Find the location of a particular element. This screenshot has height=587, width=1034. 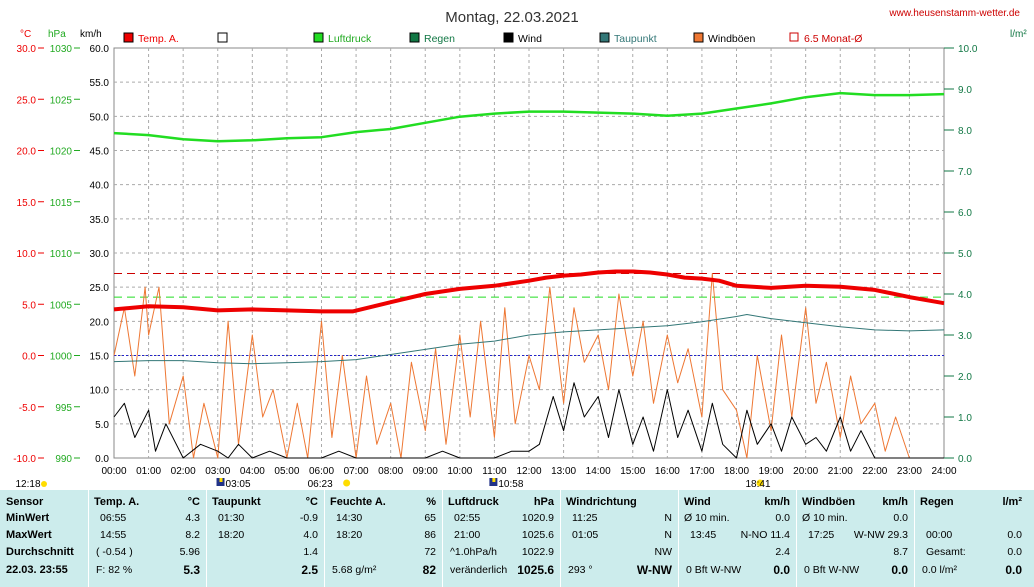

dir-min-time: 11:25 is located at coordinates (585, 518).